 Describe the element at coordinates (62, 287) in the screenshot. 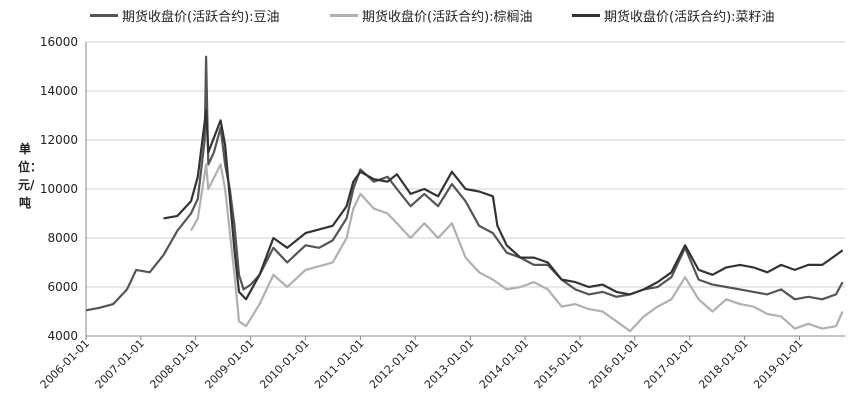

I see `y-tick-label-6000: 6000` at that location.